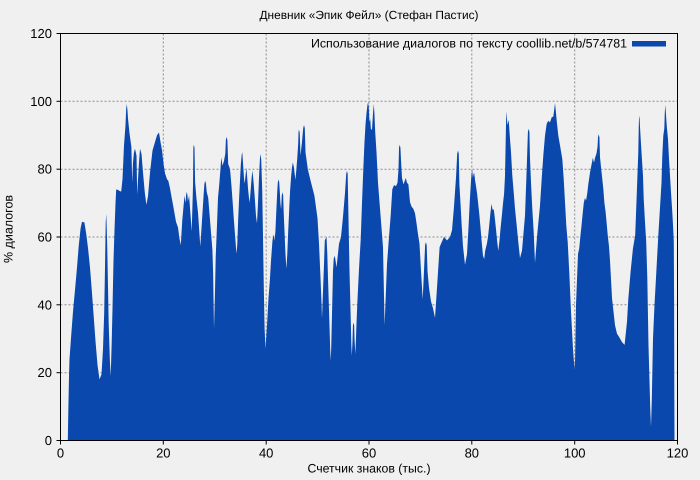 The image size is (700, 480). What do you see at coordinates (9, 229) in the screenshot?
I see `svg-text: % диалогов` at bounding box center [9, 229].